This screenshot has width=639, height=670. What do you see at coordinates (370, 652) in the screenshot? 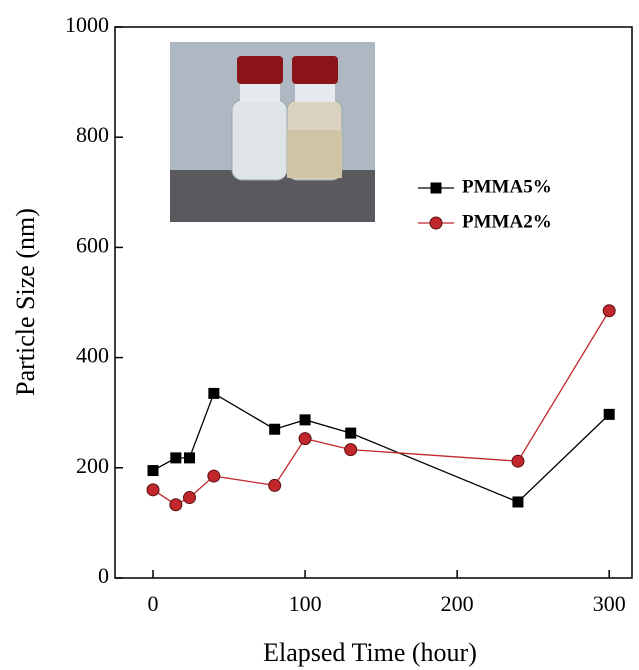
I see `x-axis-label: Elapsed Time (hour)` at bounding box center [370, 652].